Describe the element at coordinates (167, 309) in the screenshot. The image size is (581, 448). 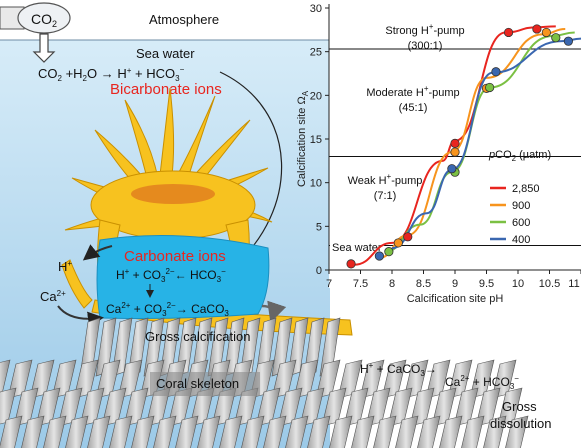
I see `equation-calcification: Ca2+ + CO32−→ CaCO3` at that location.